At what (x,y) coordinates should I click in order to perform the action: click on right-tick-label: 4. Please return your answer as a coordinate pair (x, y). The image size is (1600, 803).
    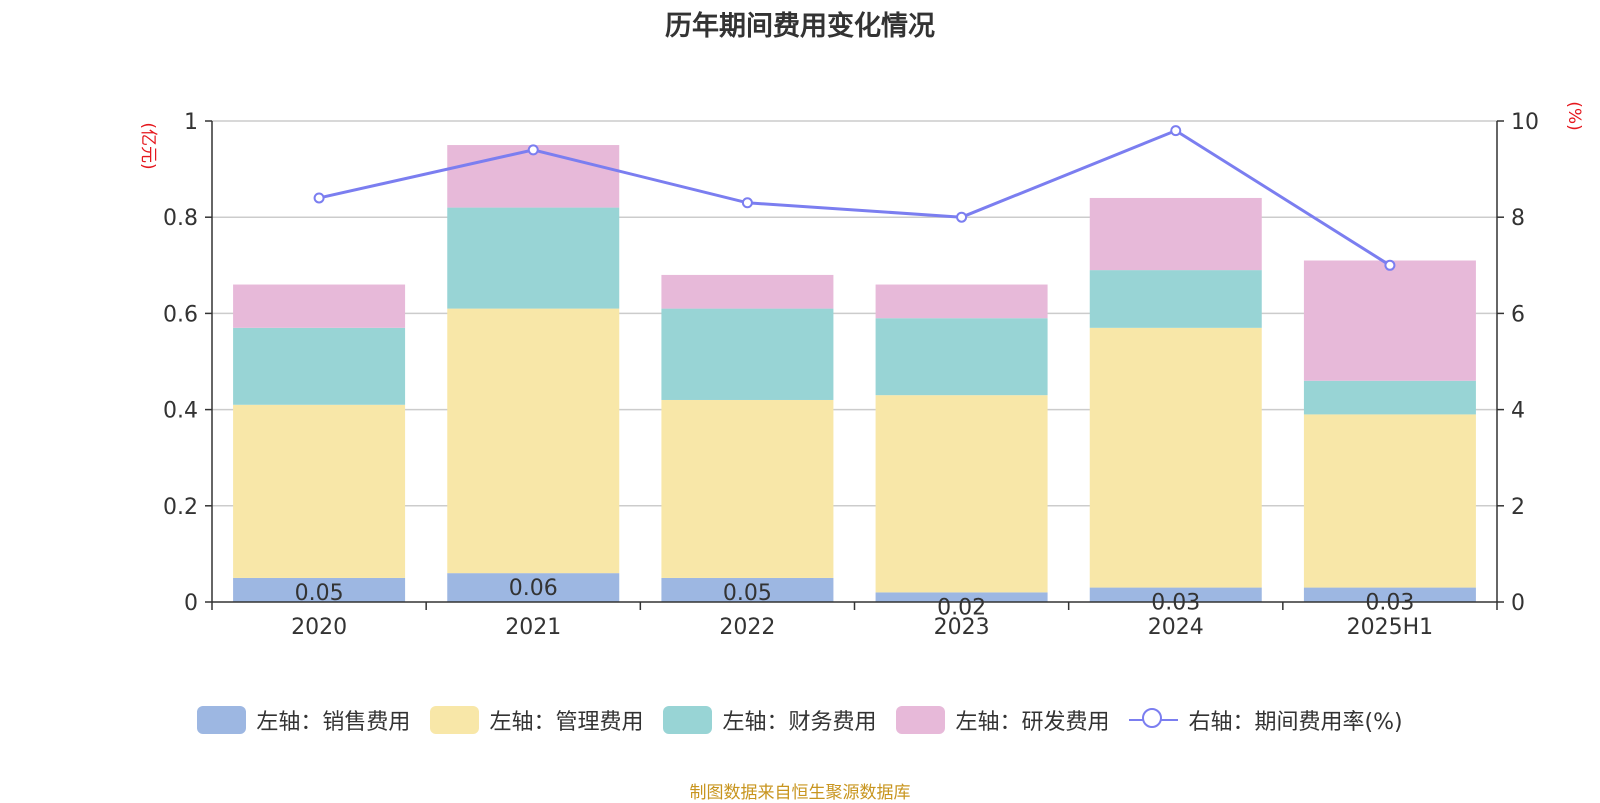
    Looking at the image, I should click on (1518, 411).